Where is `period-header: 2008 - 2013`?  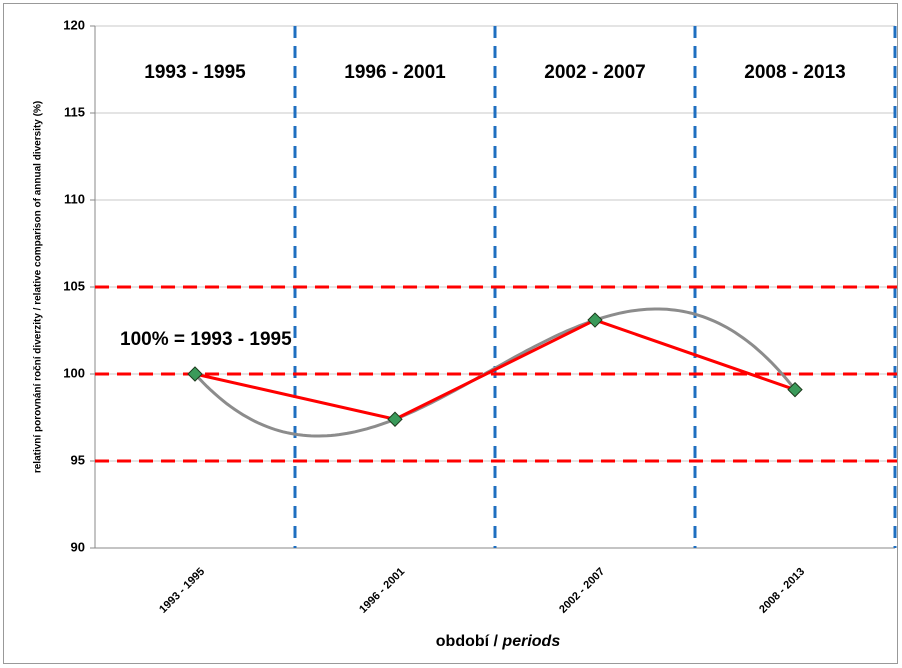
period-header: 2008 - 2013 is located at coordinates (794, 72).